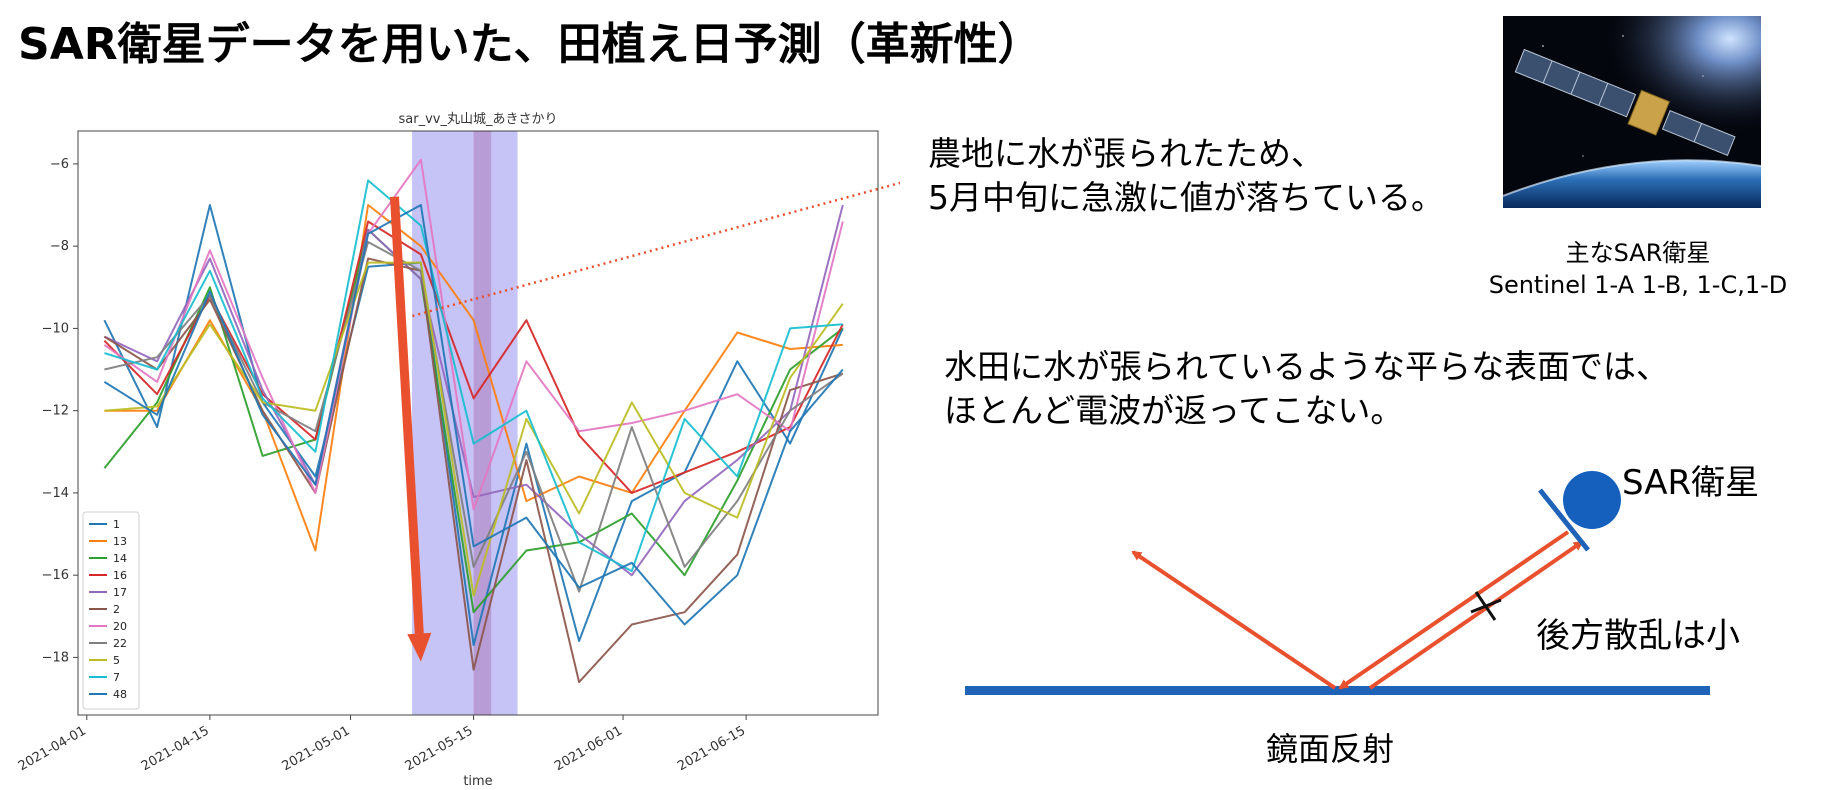 The width and height of the screenshot is (1833, 790). I want to click on y-tick-label: −10, so click(55, 328).